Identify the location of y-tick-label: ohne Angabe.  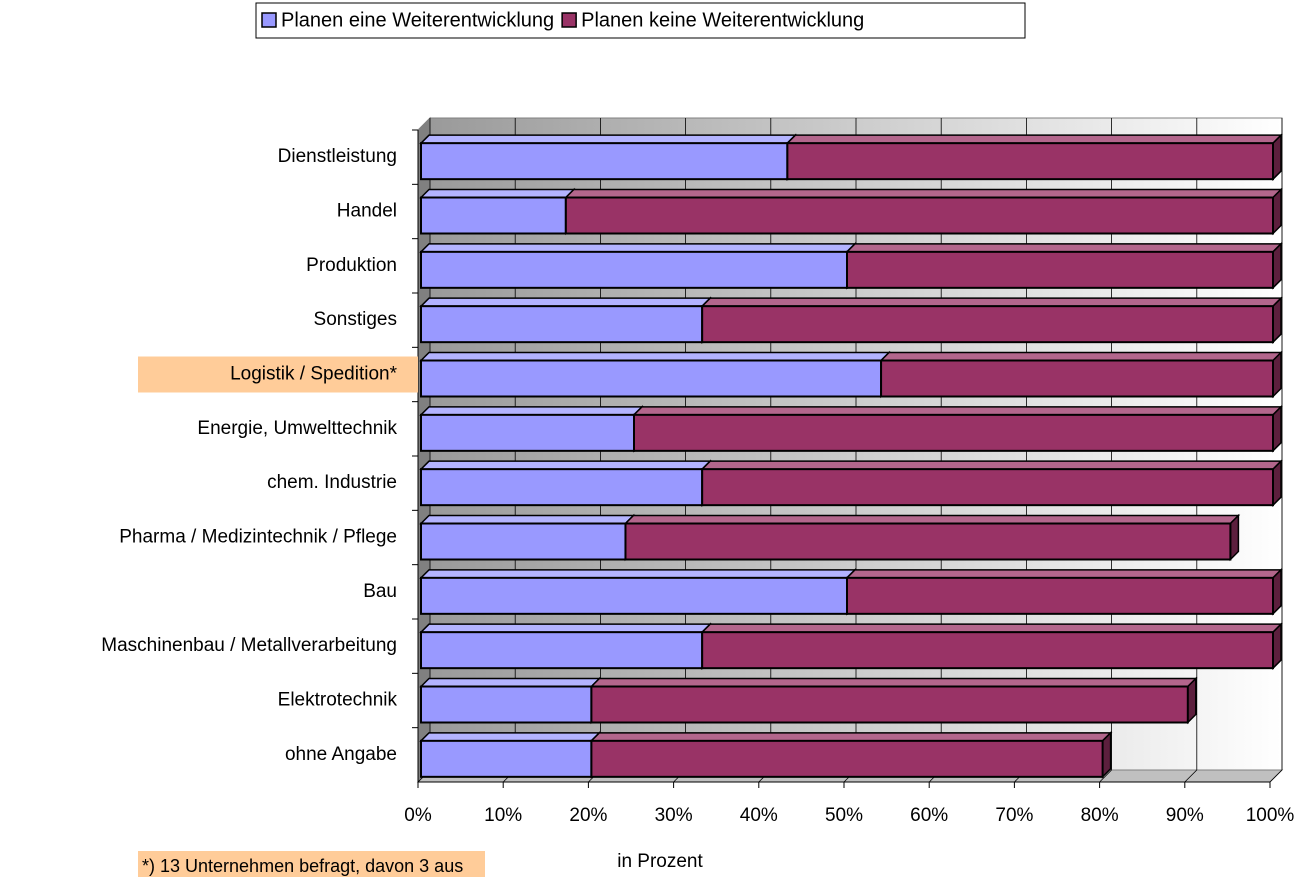
(341, 754).